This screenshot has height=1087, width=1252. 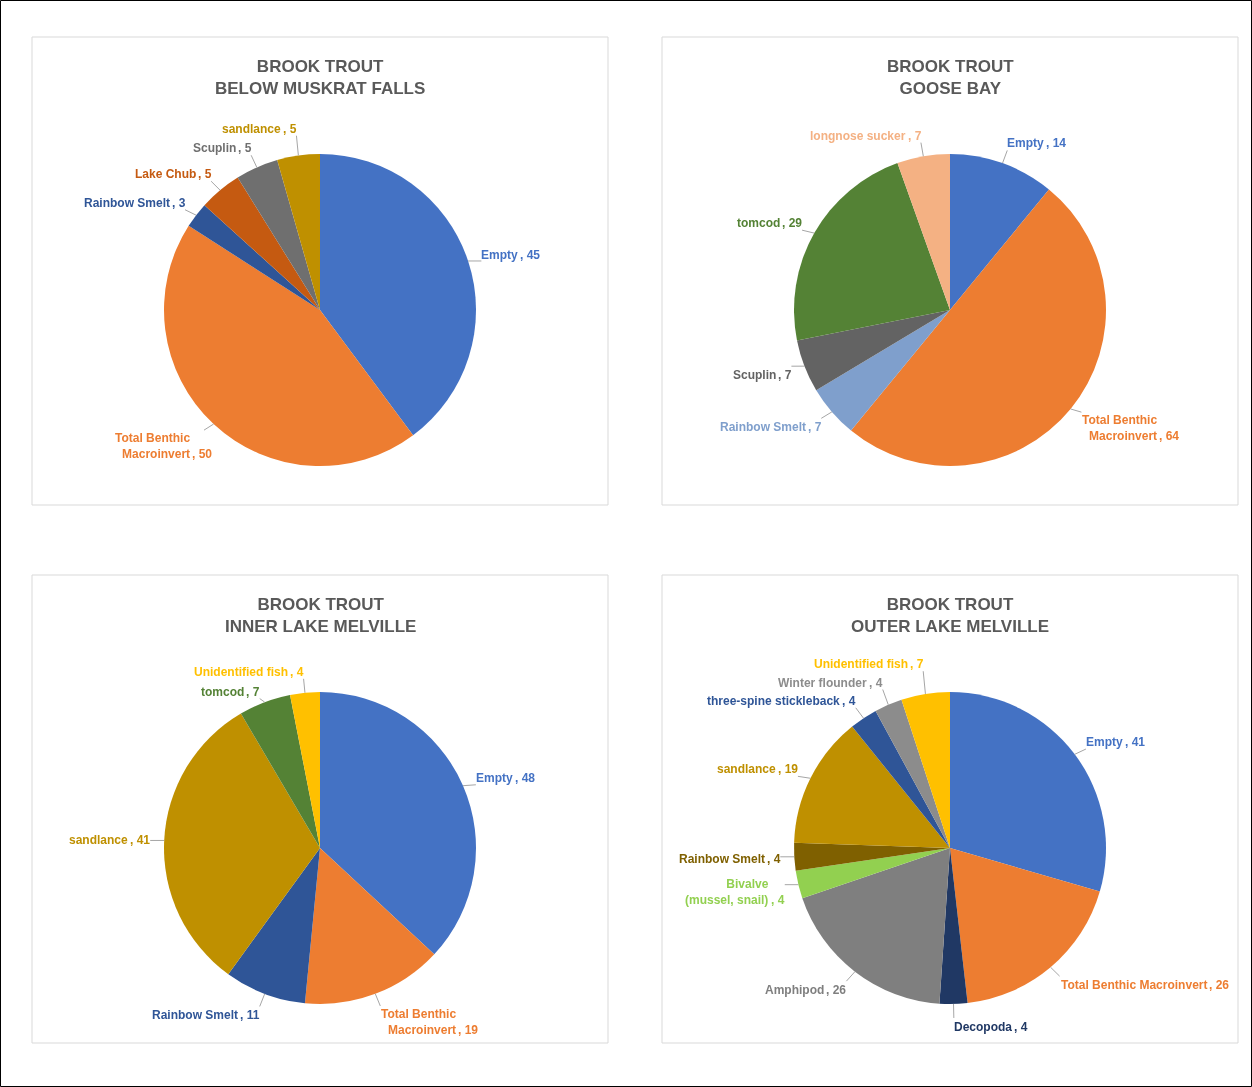 I want to click on chart-title: BROOK TROUT OUTER LAKE MELVILLE, so click(x=950, y=616).